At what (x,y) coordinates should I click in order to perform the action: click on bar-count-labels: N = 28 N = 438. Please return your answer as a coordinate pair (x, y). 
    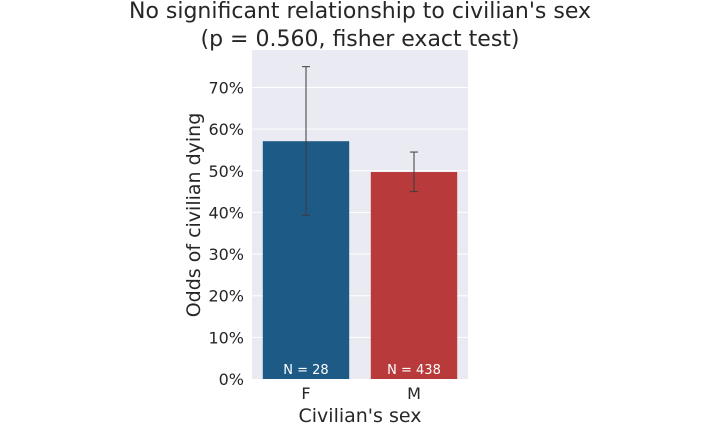
    Looking at the image, I should click on (362, 370).